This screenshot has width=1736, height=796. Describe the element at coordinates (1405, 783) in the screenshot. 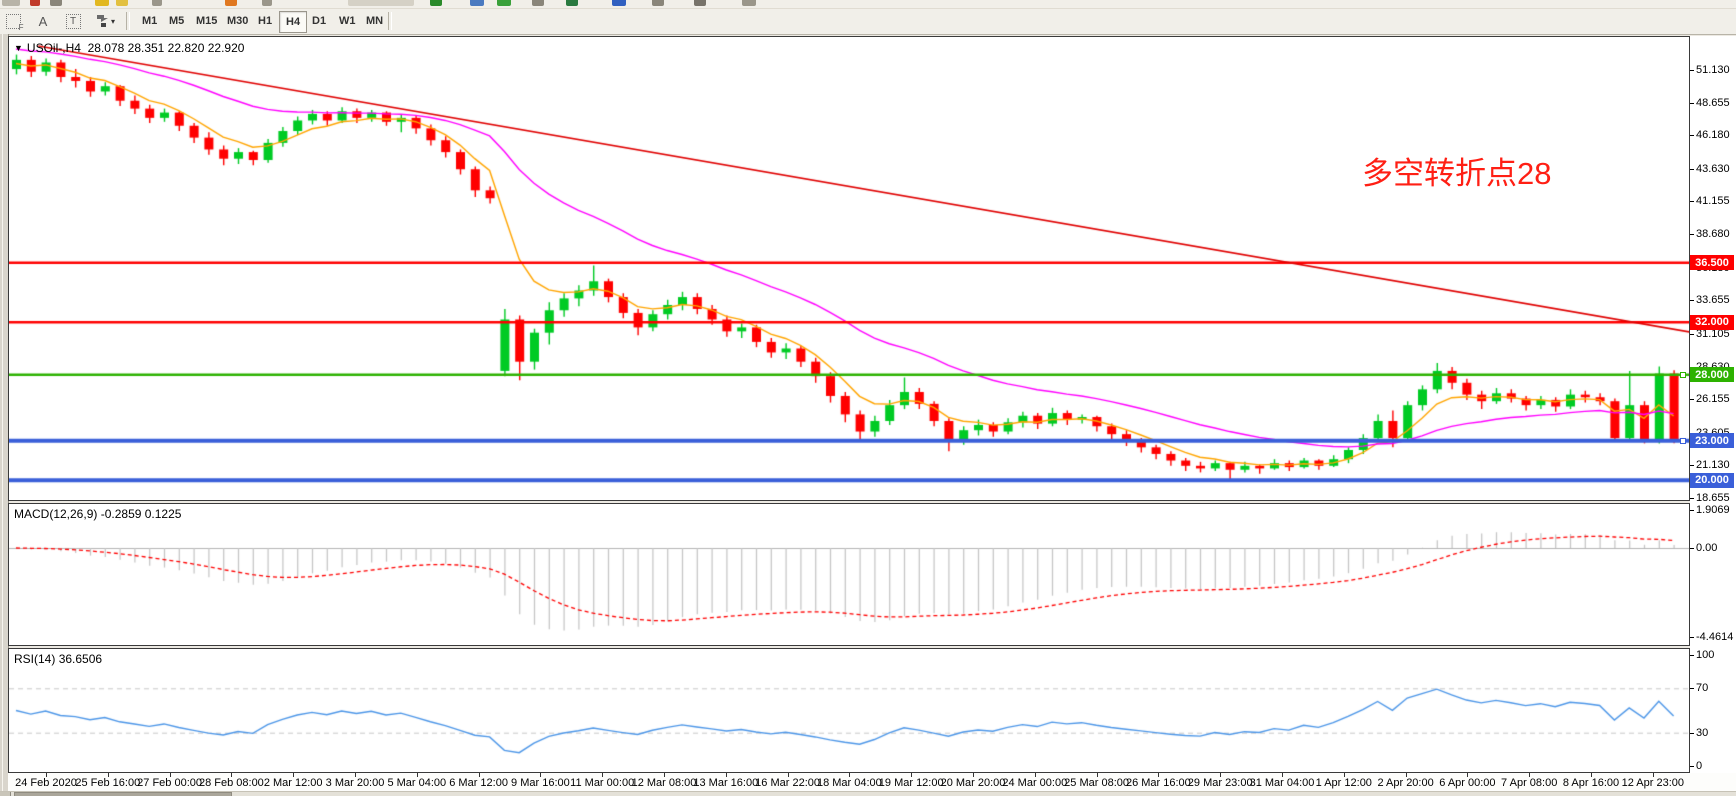

I see `time-axis-label: 2 Apr 20:00` at that location.